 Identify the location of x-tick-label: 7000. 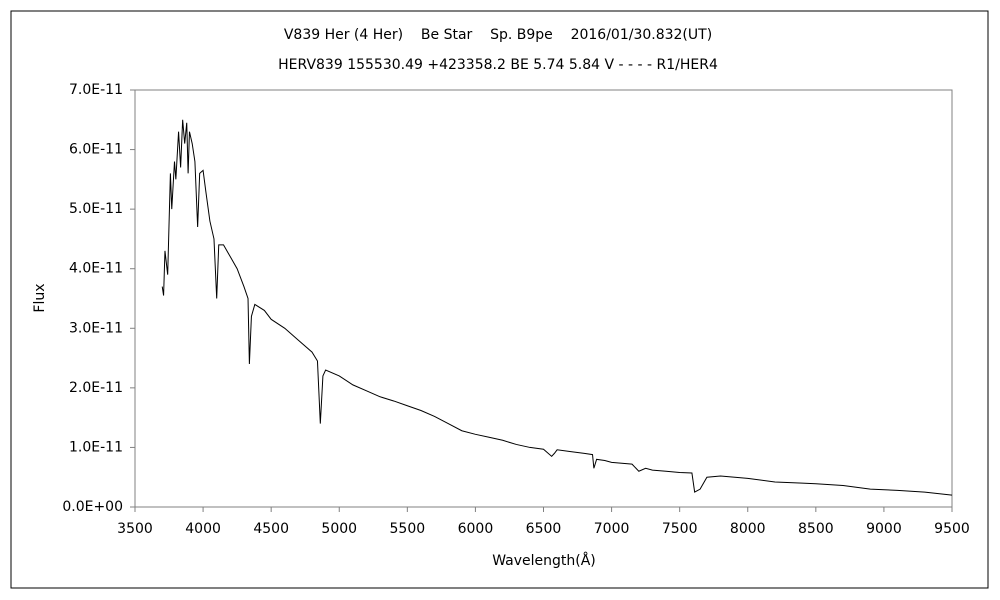
(612, 529).